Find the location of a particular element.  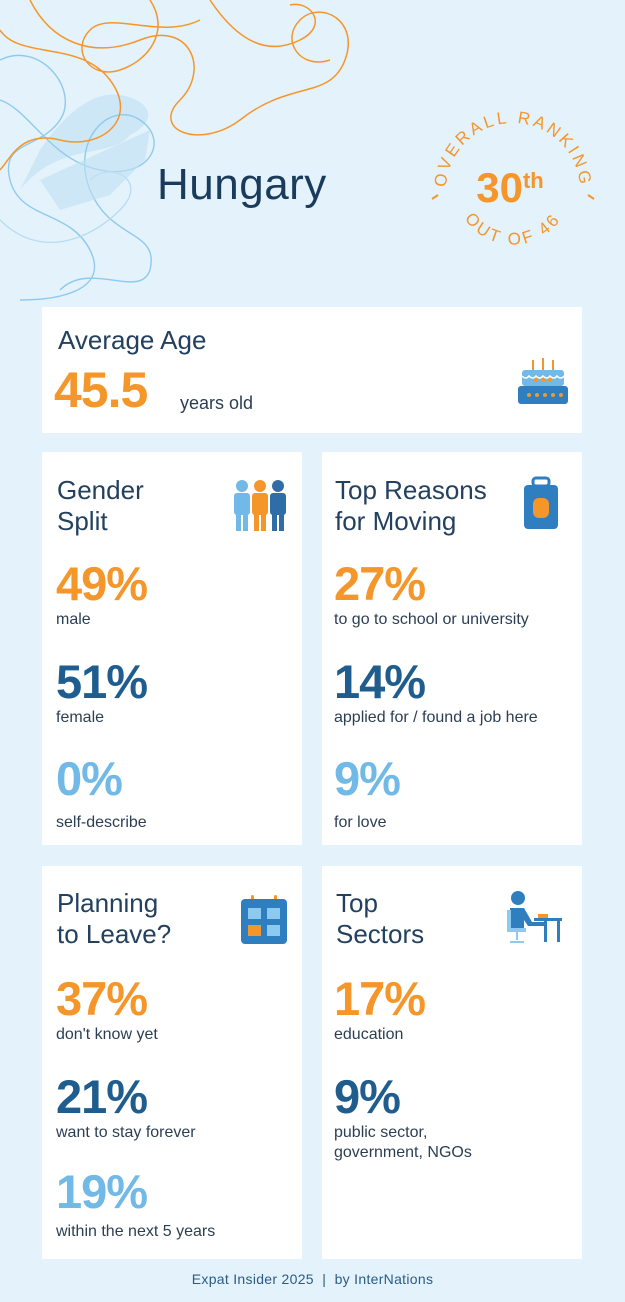

planning-stat-3-label: within the next 5 years is located at coordinates (136, 1231).